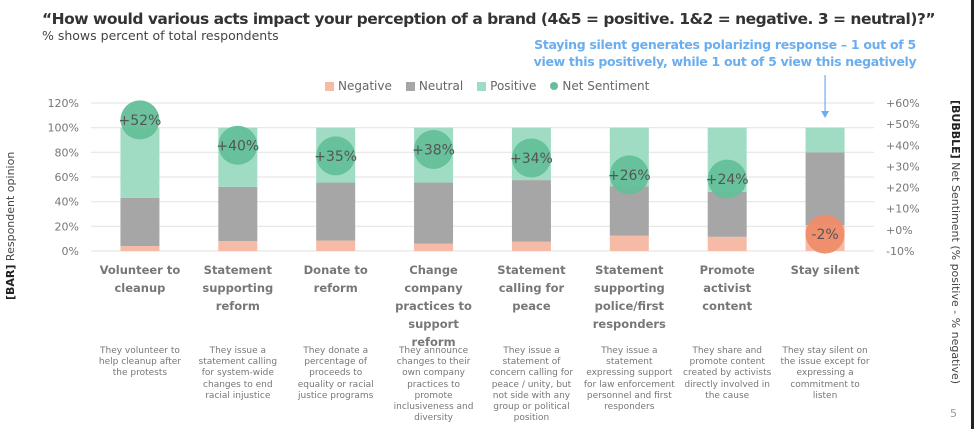 Image resolution: width=974 pixels, height=429 pixels. I want to click on category-label-line: support reform, so click(433, 333).